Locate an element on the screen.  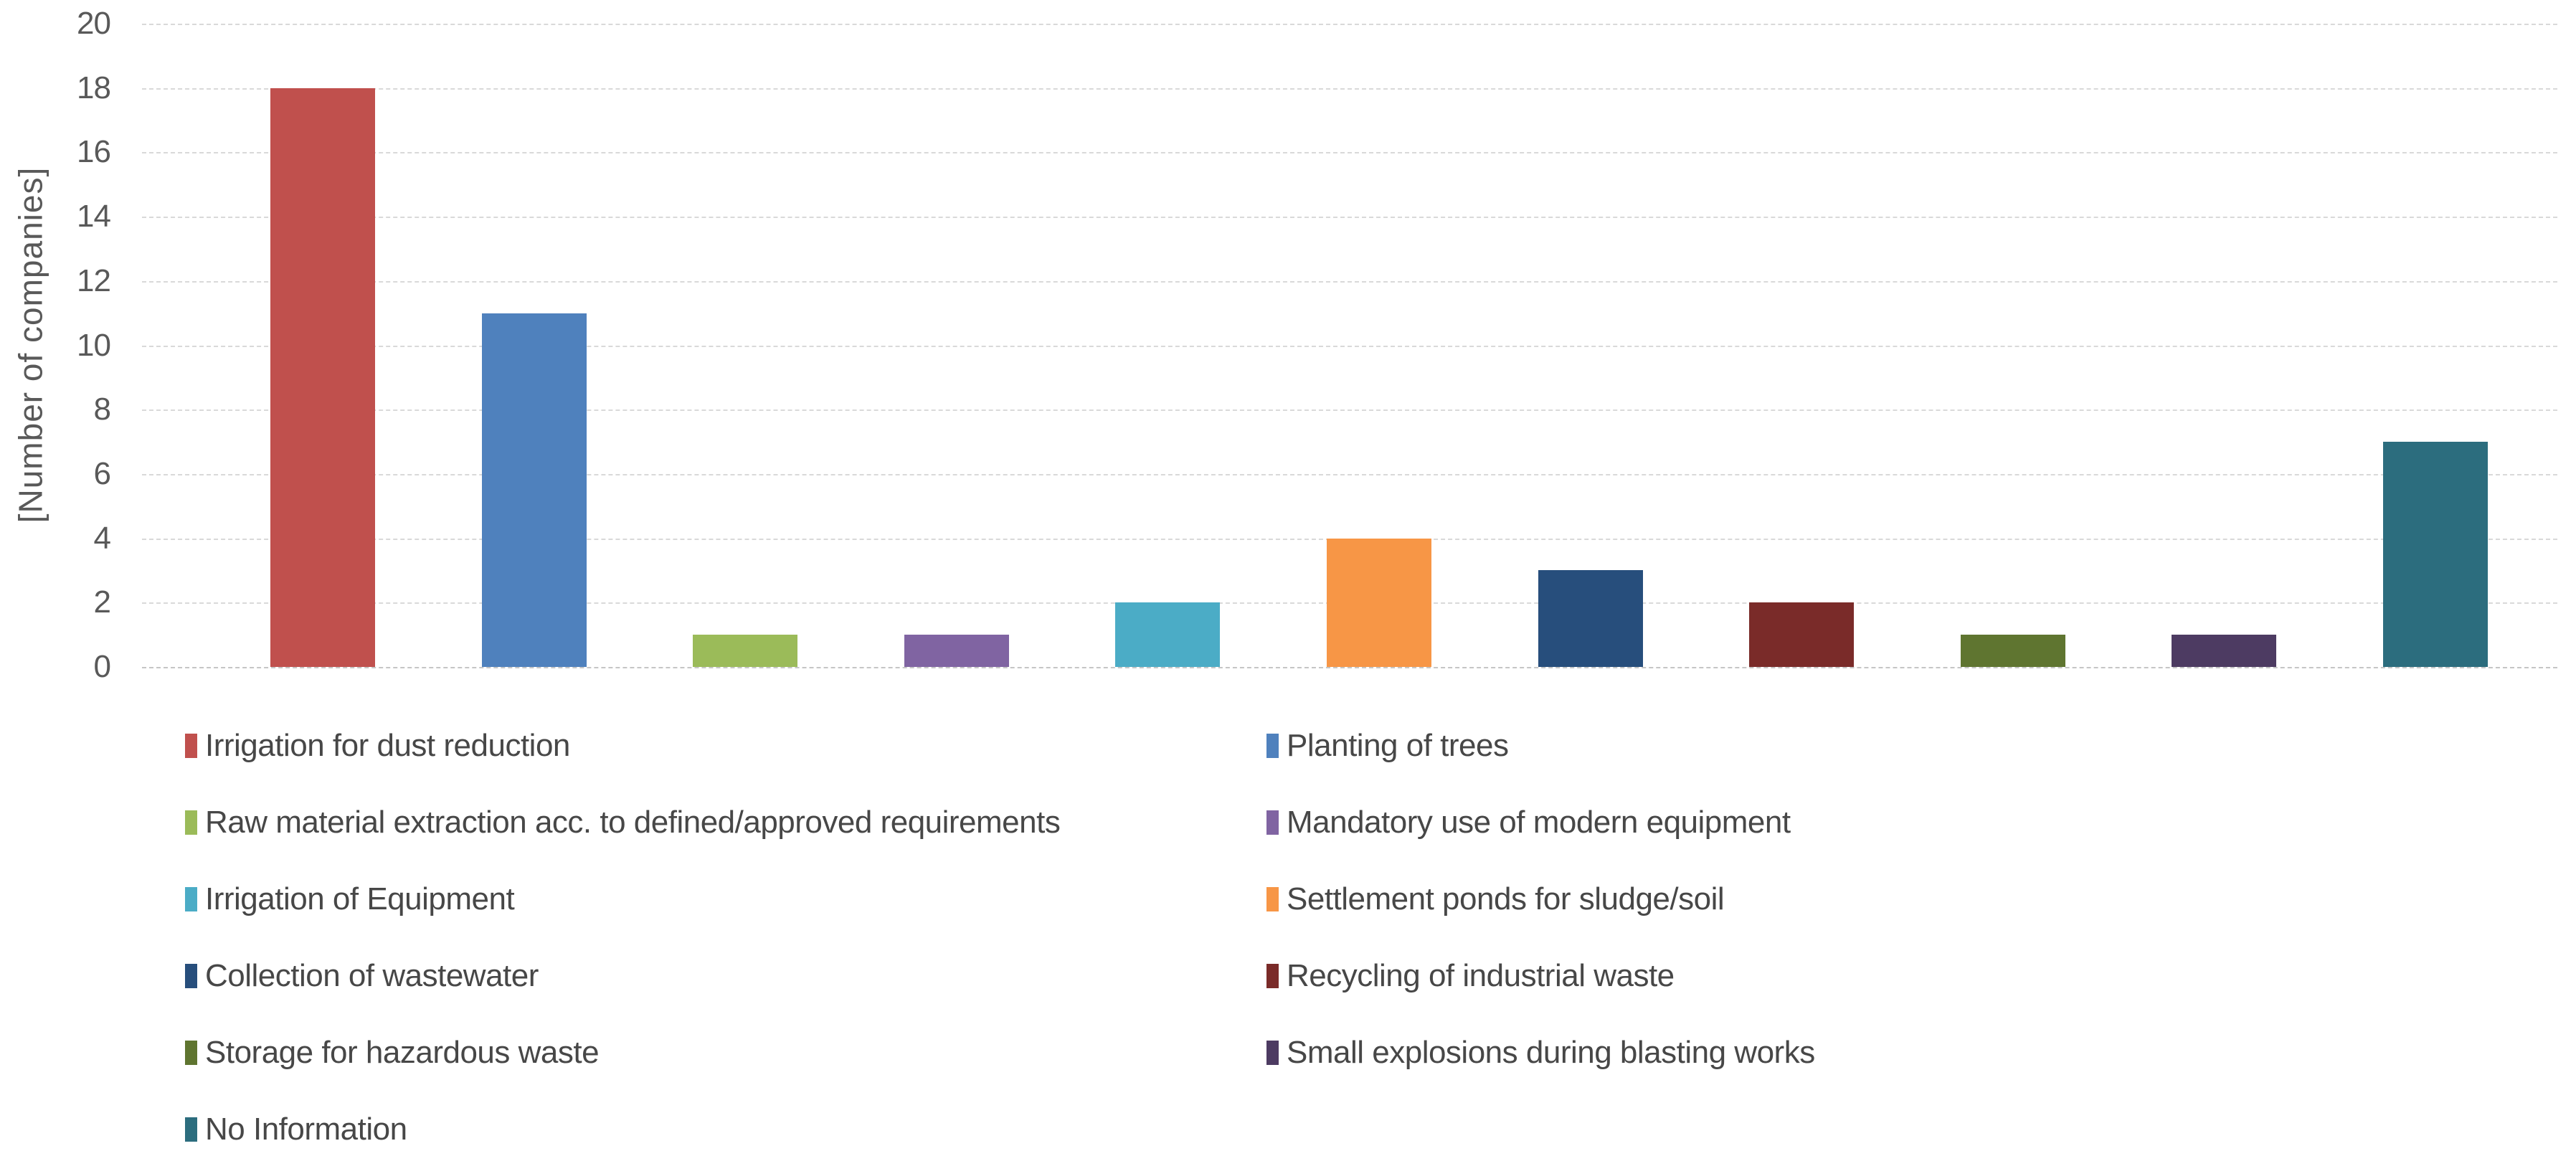
legend-item: Planting of trees is located at coordinates (1387, 746).